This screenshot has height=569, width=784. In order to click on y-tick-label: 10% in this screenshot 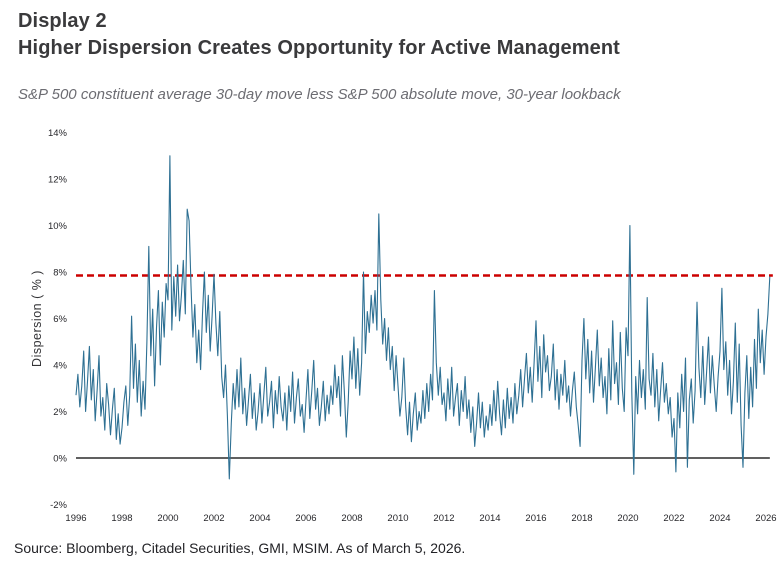, I will do `click(58, 226)`.